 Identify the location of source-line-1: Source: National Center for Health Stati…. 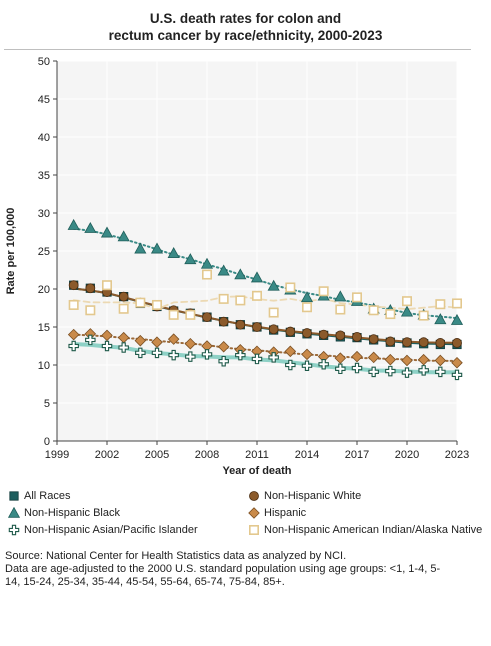
(176, 556).